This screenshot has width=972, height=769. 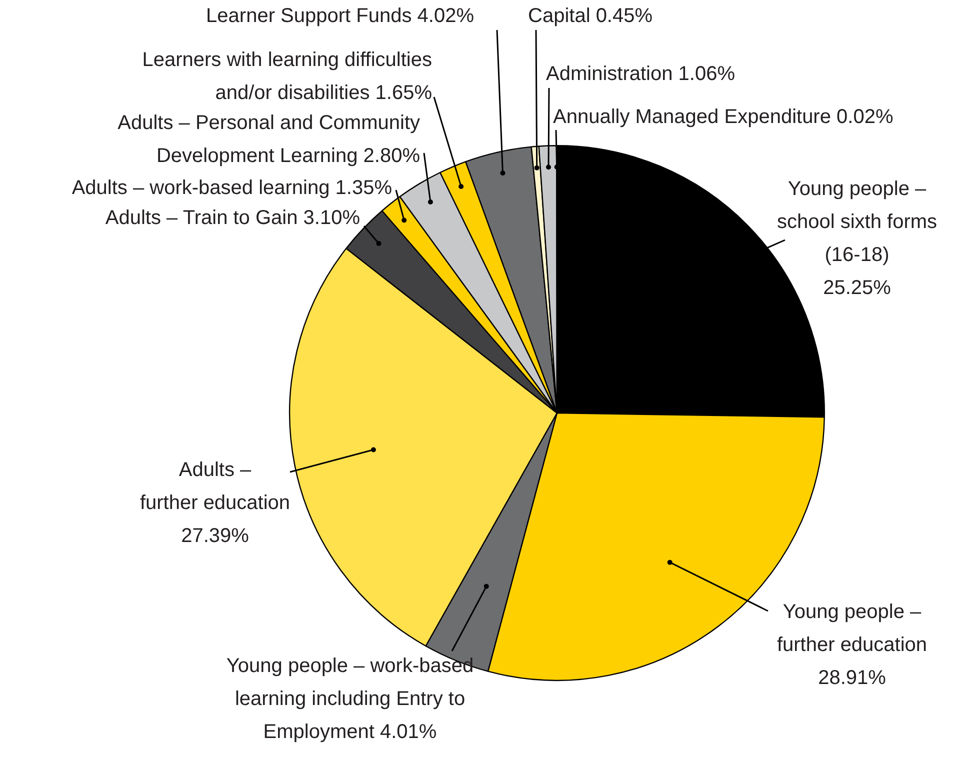 I want to click on slice-label: Administration 1.06%, so click(x=641, y=74).